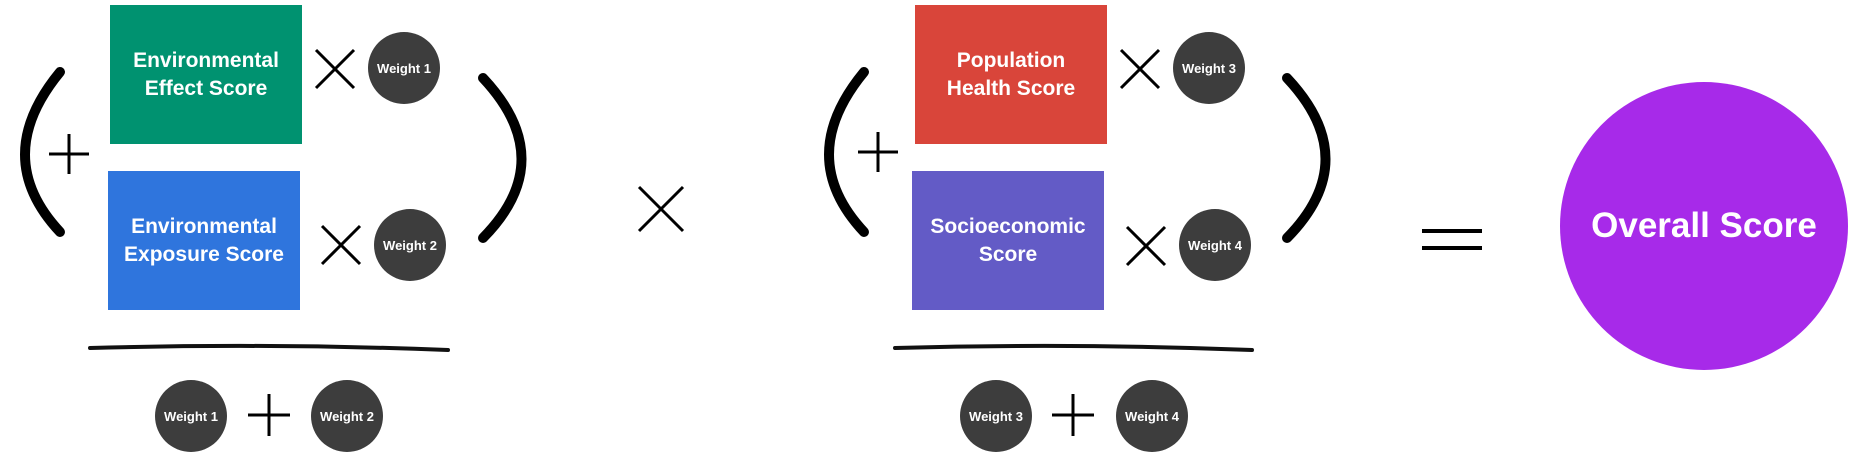 The image size is (1860, 458). I want to click on box-label: Environmental Effect Score, so click(206, 74).